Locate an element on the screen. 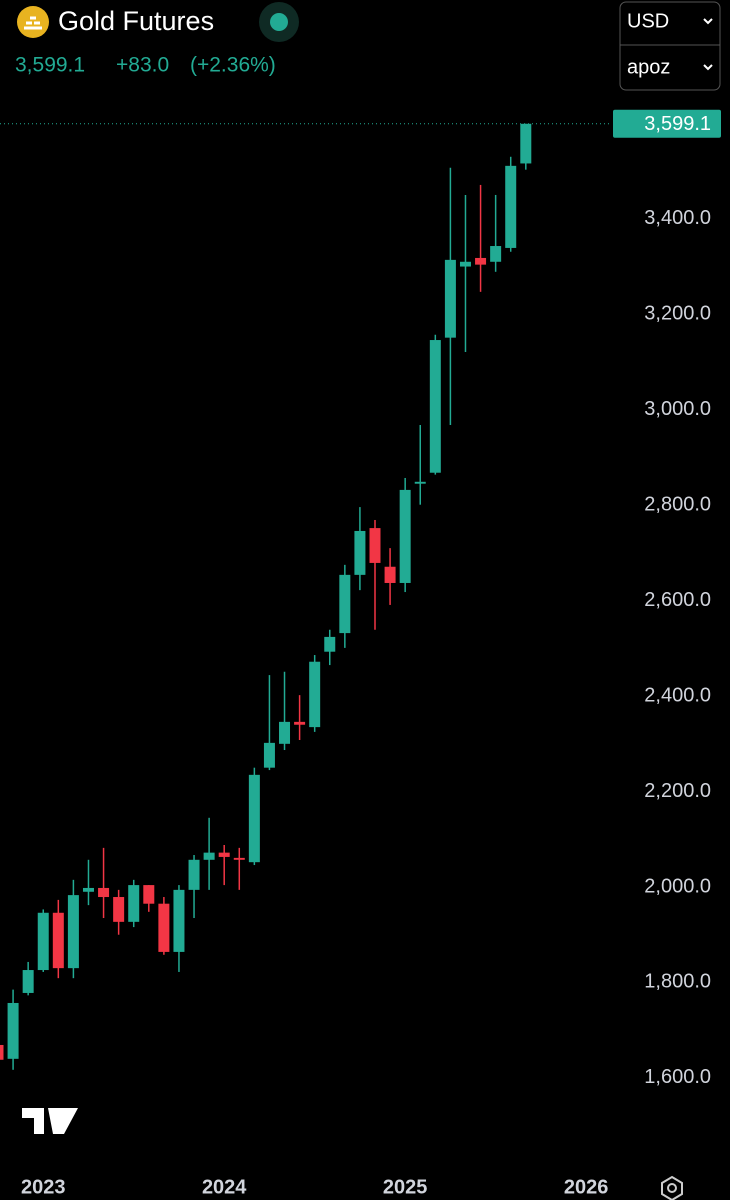 The width and height of the screenshot is (730, 1200). last-price-label: 3,599.1 is located at coordinates (677, 124).